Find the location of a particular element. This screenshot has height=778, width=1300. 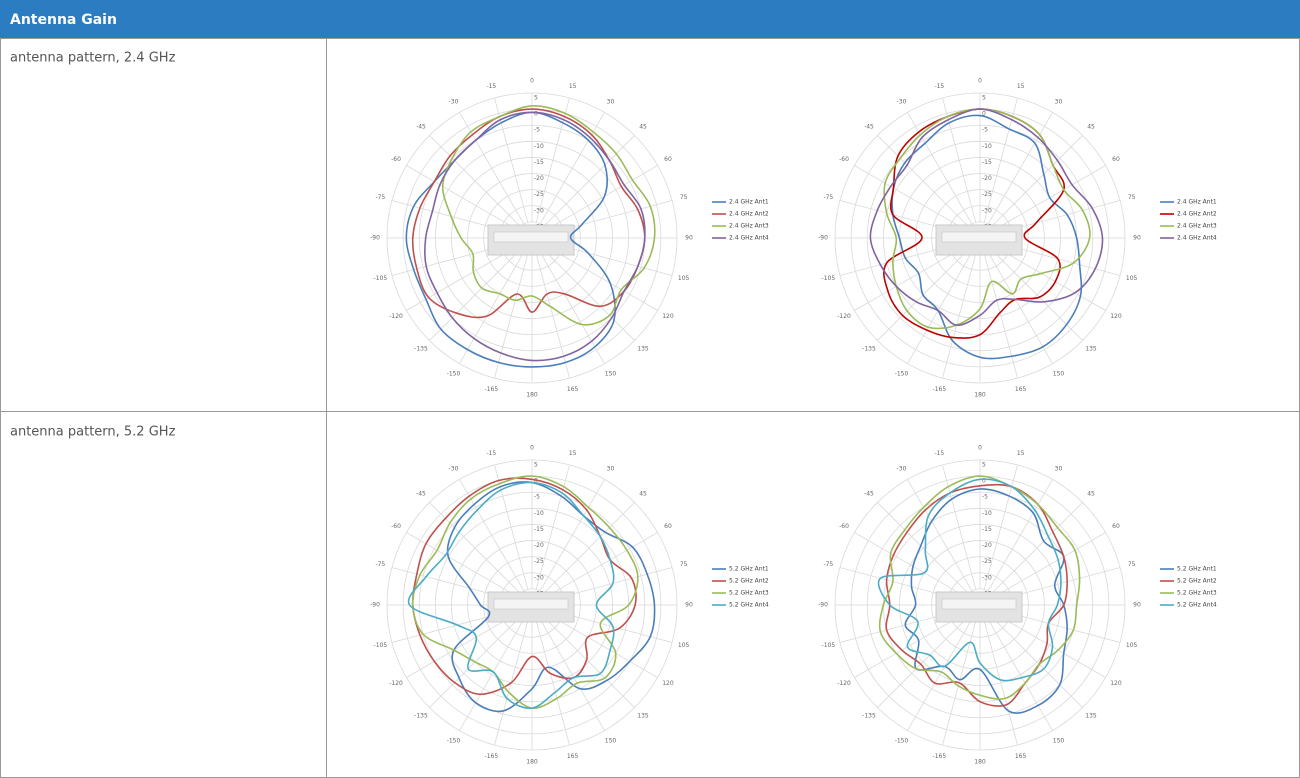

row-label: antenna pattern, 5.2 GHz is located at coordinates (93, 432).